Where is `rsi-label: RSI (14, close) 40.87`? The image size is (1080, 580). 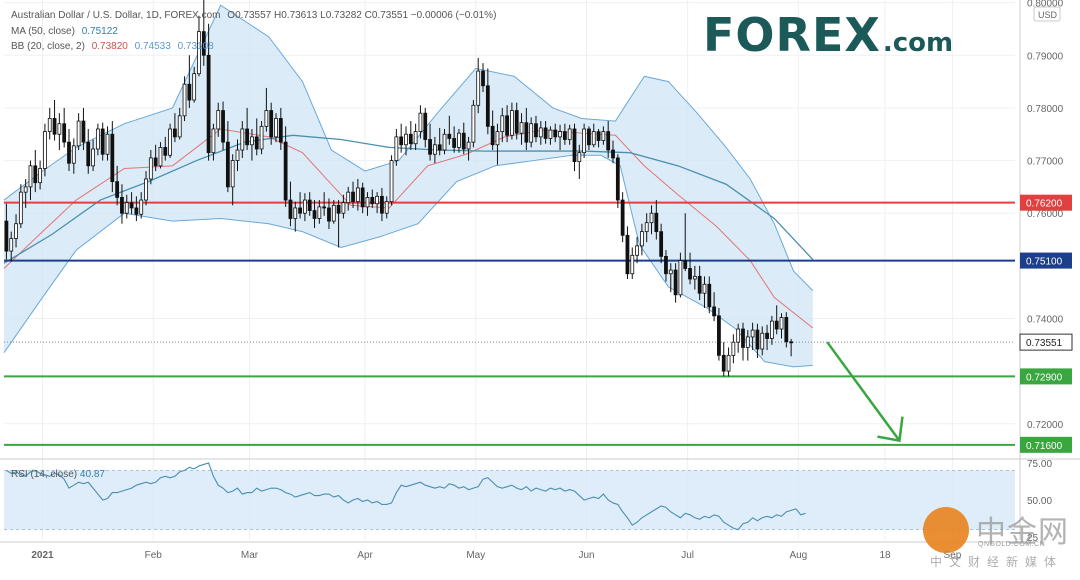
rsi-label: RSI (14, close) 40.87 is located at coordinates (58, 474).